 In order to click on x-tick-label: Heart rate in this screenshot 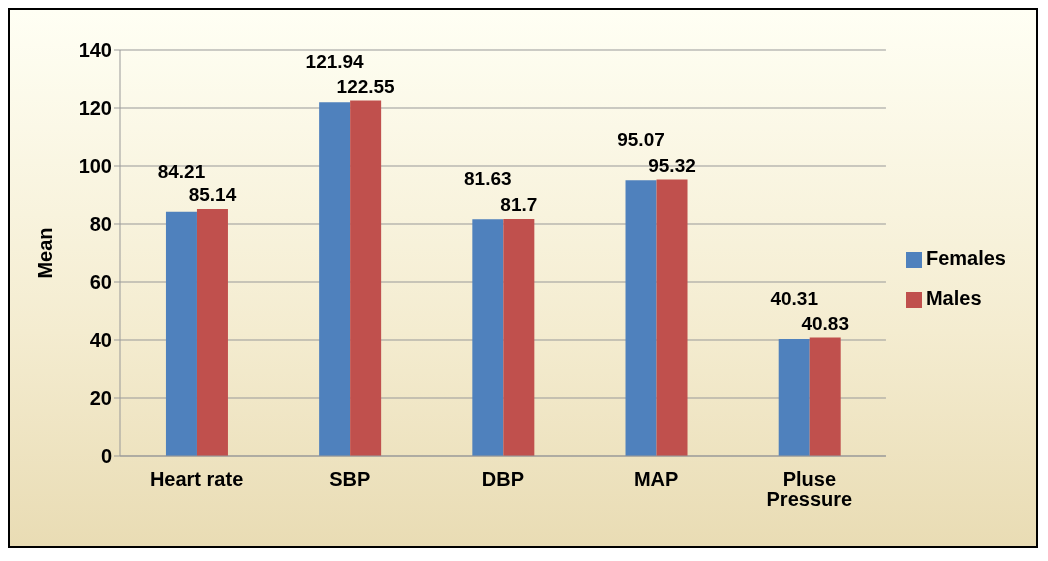, I will do `click(196, 479)`.